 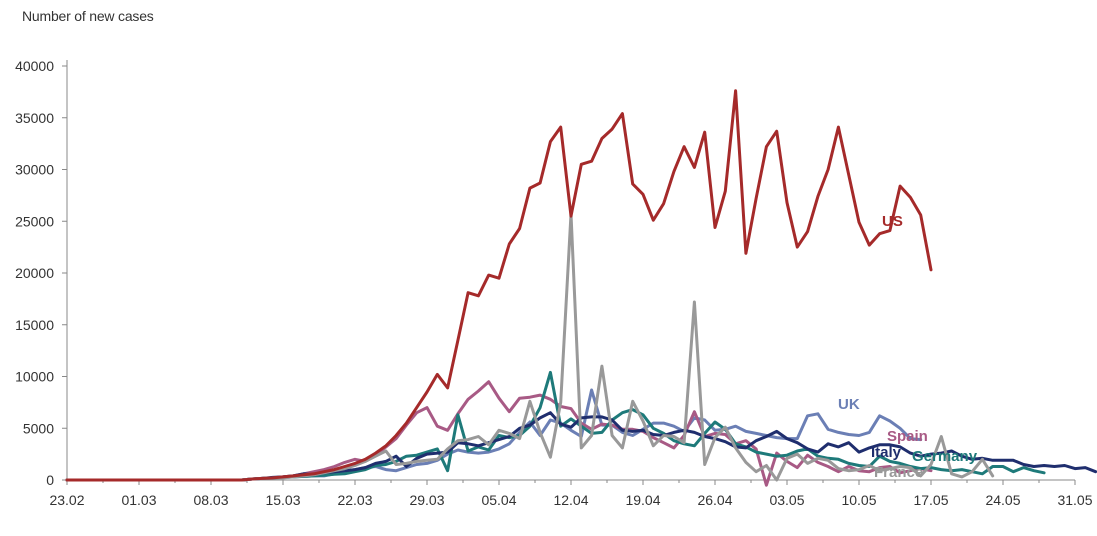 I want to click on y-tick-label: 0, so click(x=50, y=480).